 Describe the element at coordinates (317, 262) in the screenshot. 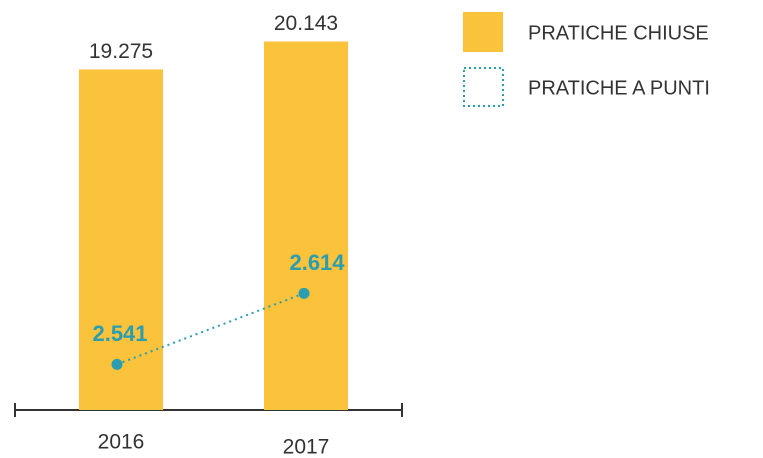

I see `line-value-label: 2.614` at that location.